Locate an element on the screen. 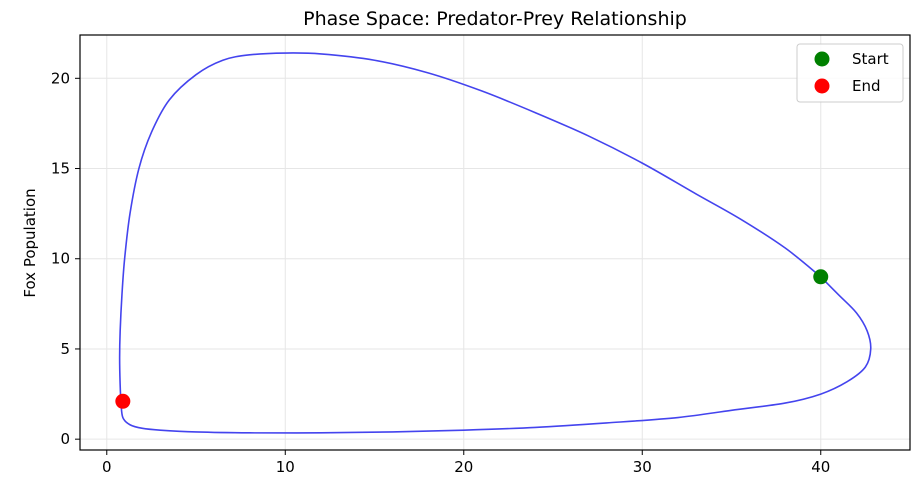 The width and height of the screenshot is (924, 482). legend-start-label: Start is located at coordinates (870, 59).